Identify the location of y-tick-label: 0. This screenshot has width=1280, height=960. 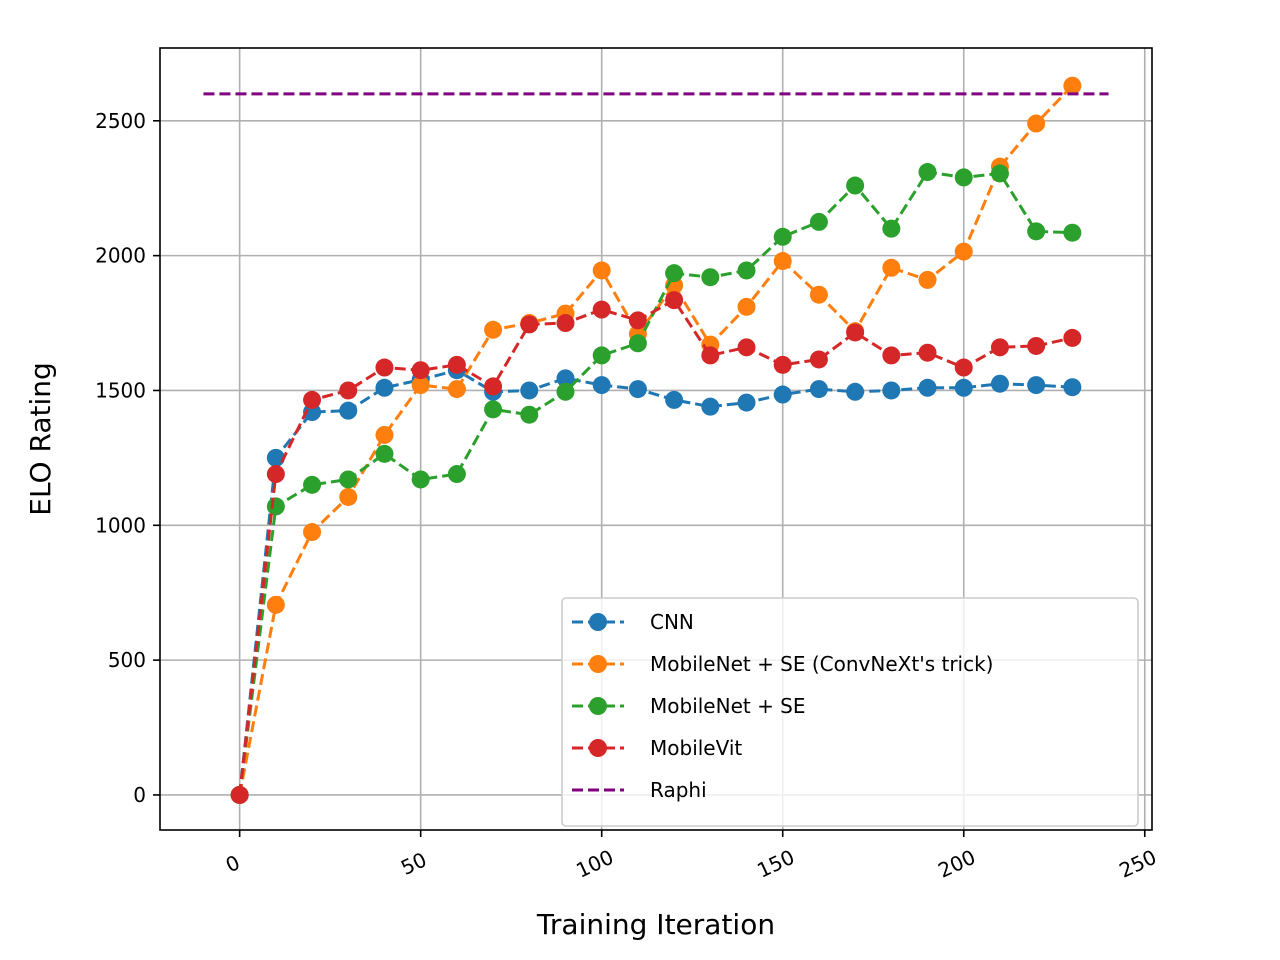
(139, 795).